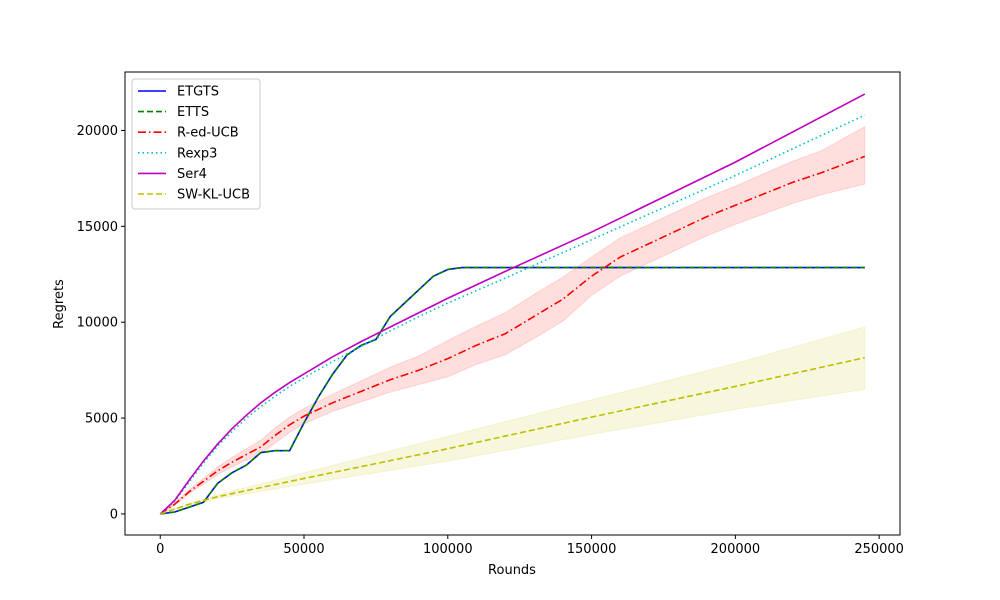 This screenshot has height=600, width=1000. What do you see at coordinates (592, 549) in the screenshot?
I see `x-tick-label: 150000` at bounding box center [592, 549].